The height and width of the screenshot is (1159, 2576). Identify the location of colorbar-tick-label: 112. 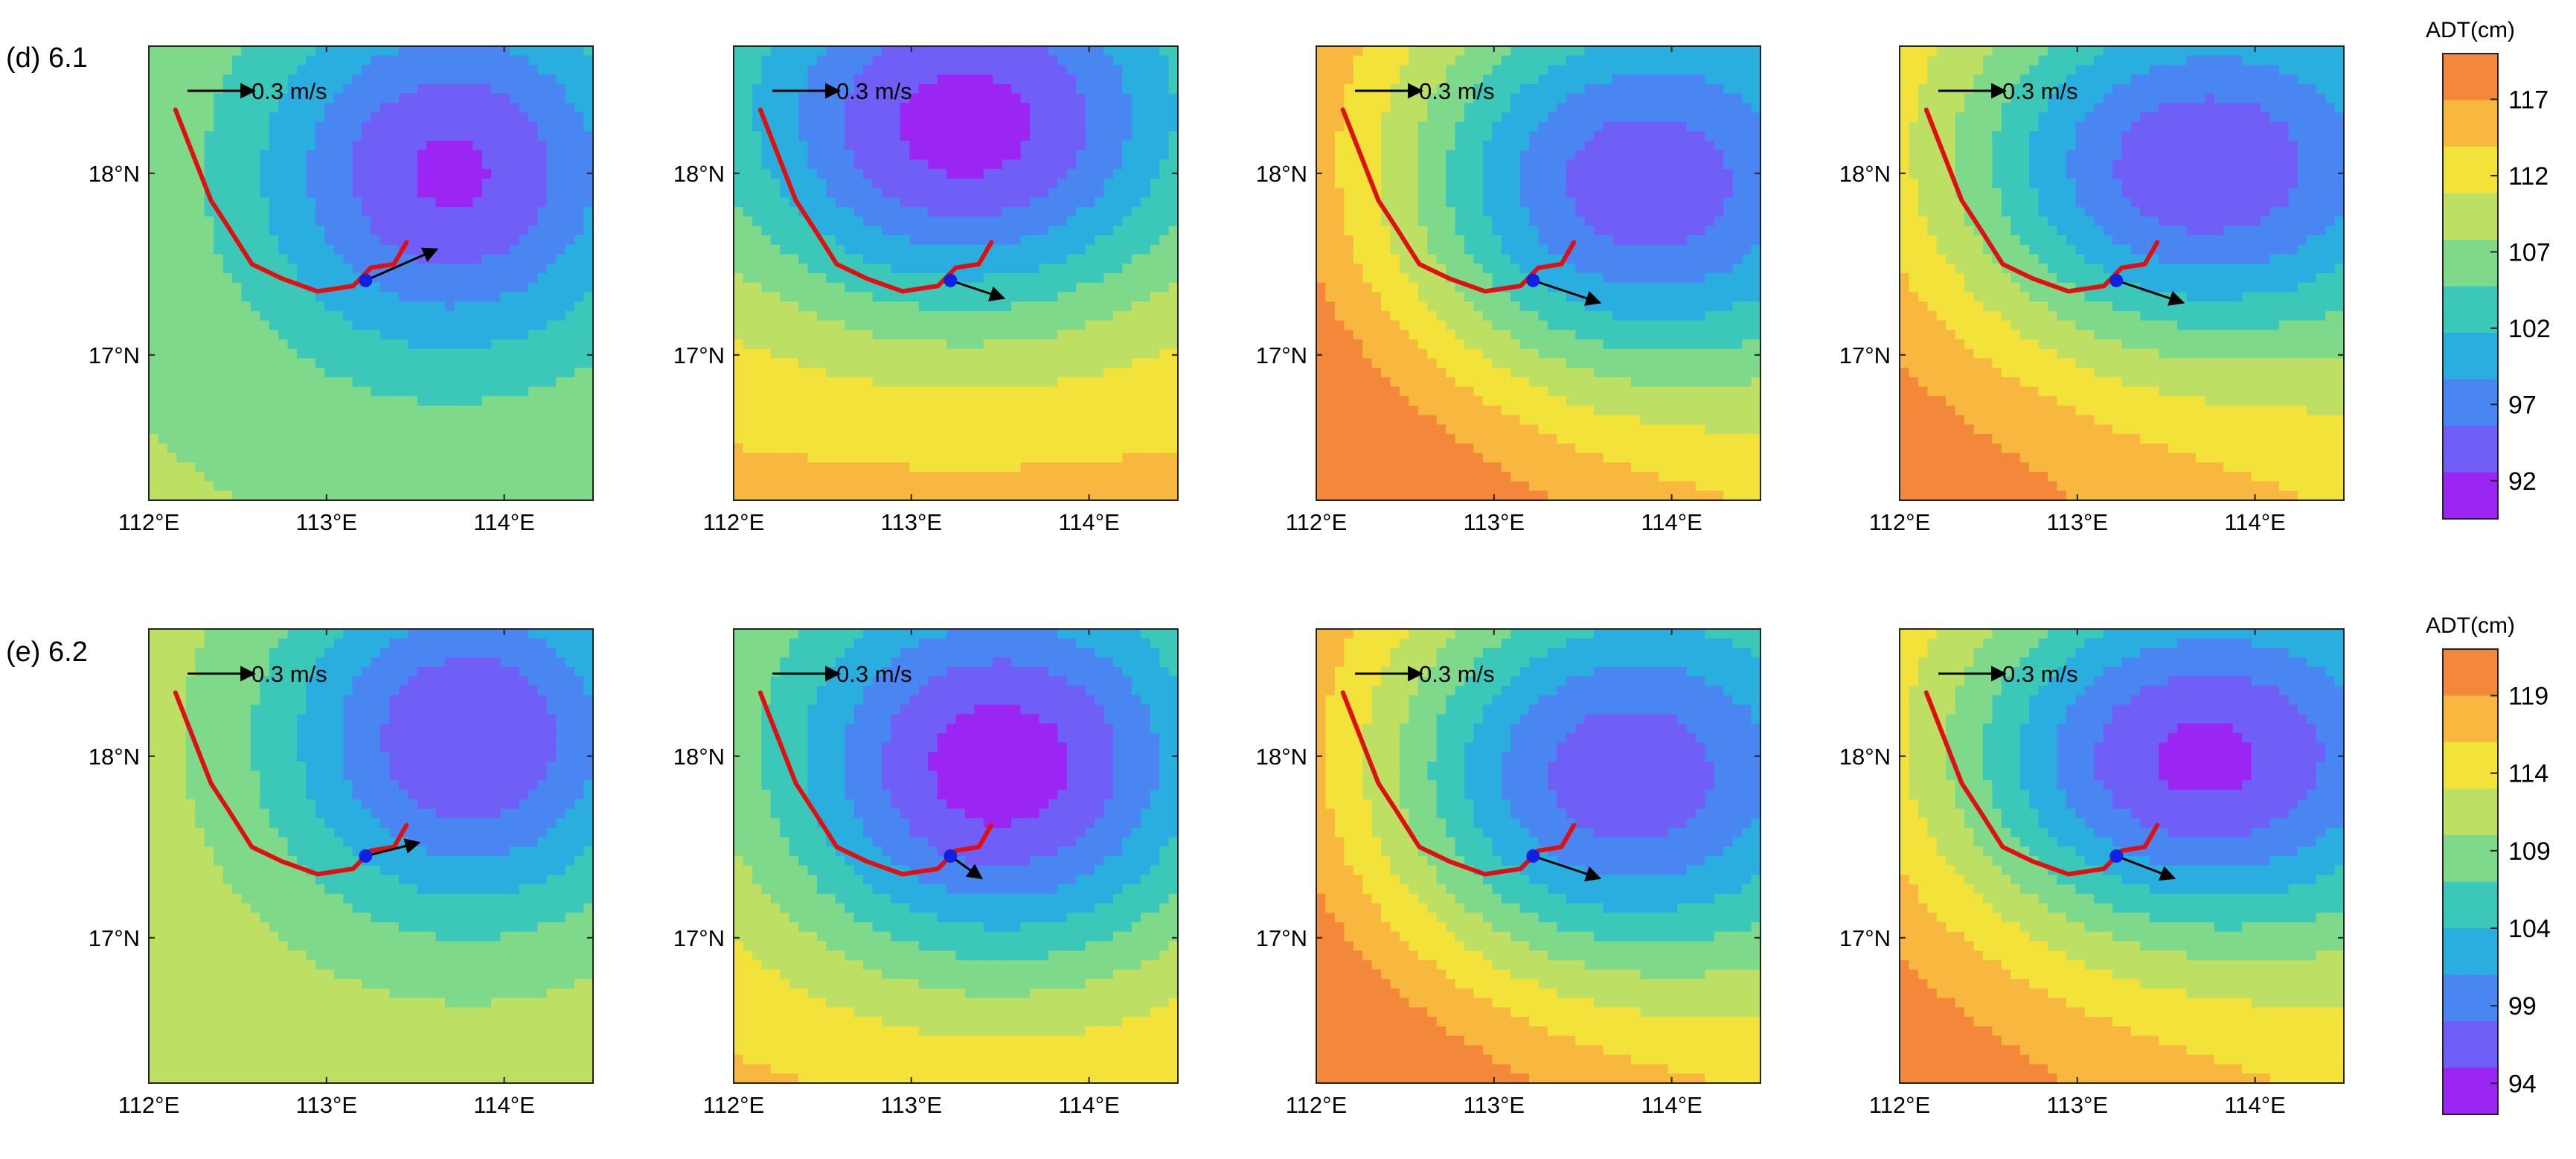
(2528, 176).